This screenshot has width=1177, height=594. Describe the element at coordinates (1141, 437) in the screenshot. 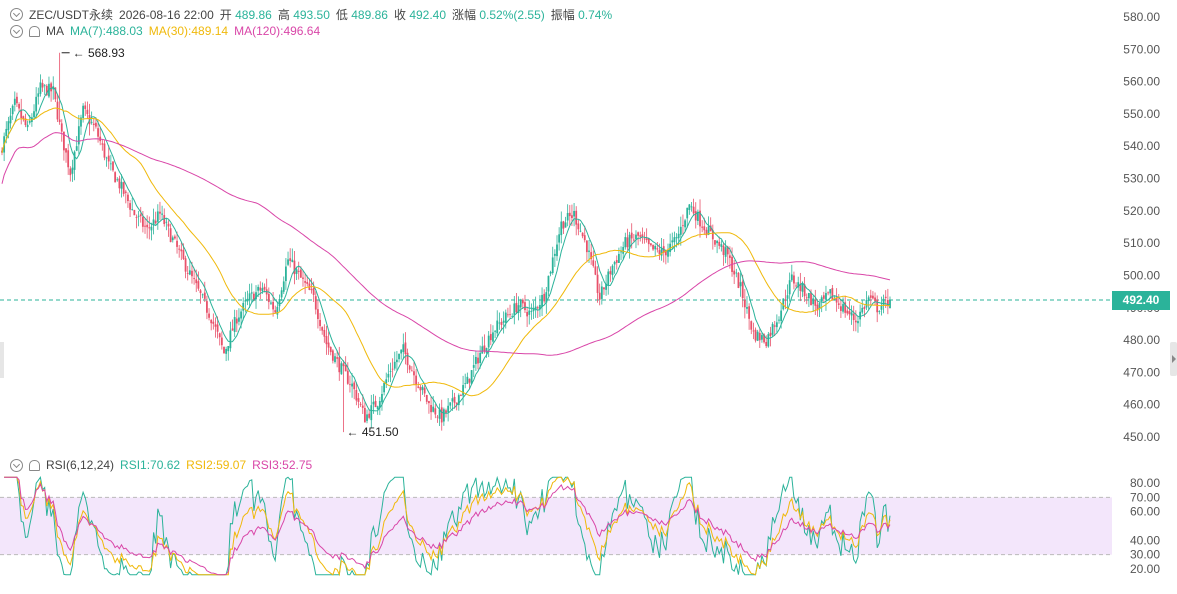

I see `price-axis-label: 450.00` at that location.